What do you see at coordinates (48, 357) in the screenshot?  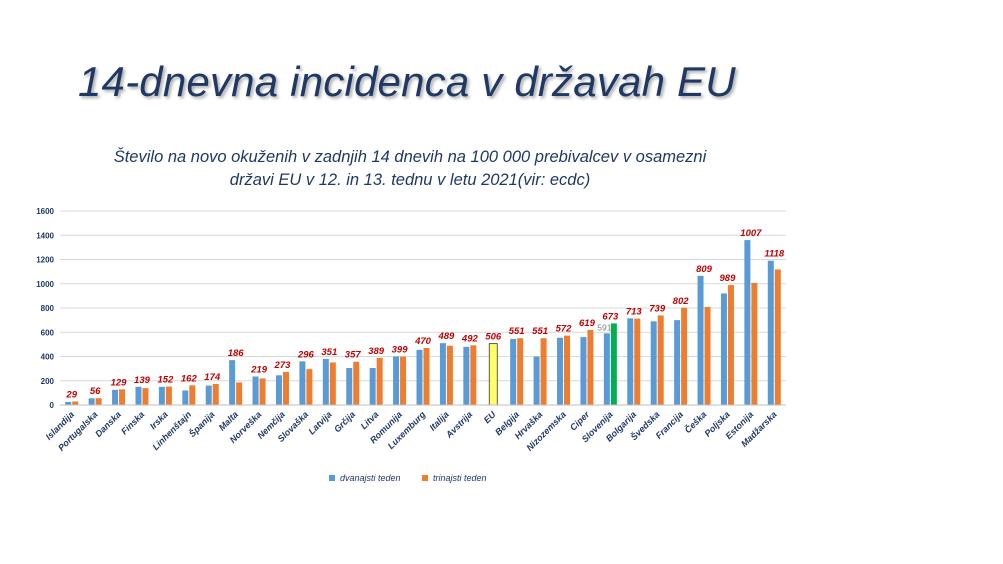 I see `y-tick-label: 400` at bounding box center [48, 357].